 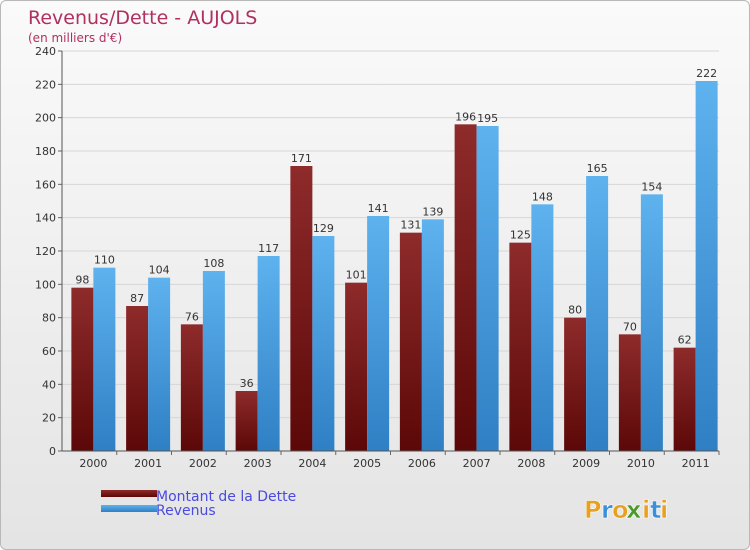 I want to click on y-tick-label: 140, so click(x=45, y=218).